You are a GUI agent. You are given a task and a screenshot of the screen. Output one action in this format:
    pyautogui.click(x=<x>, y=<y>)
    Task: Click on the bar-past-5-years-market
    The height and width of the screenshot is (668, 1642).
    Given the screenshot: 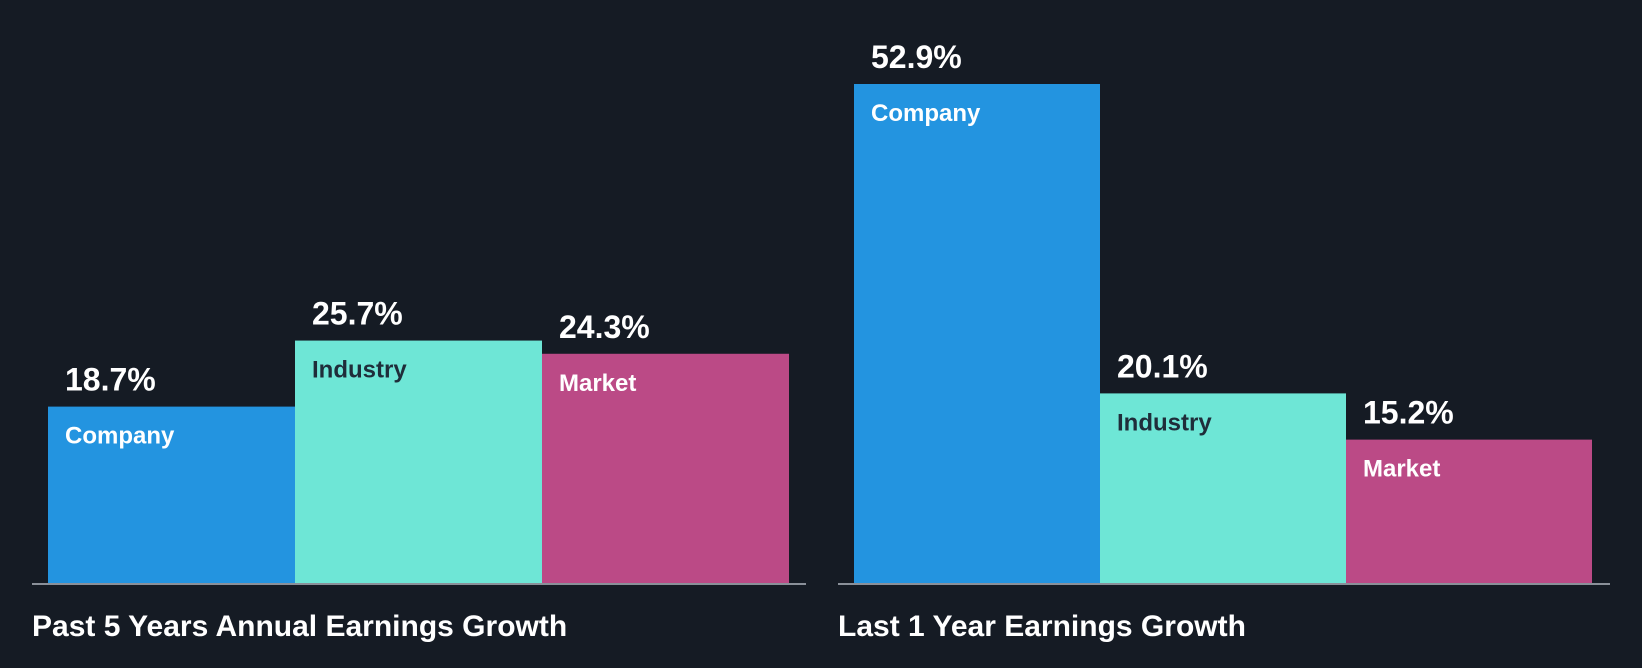 What is the action you would take?
    pyautogui.click(x=665, y=468)
    